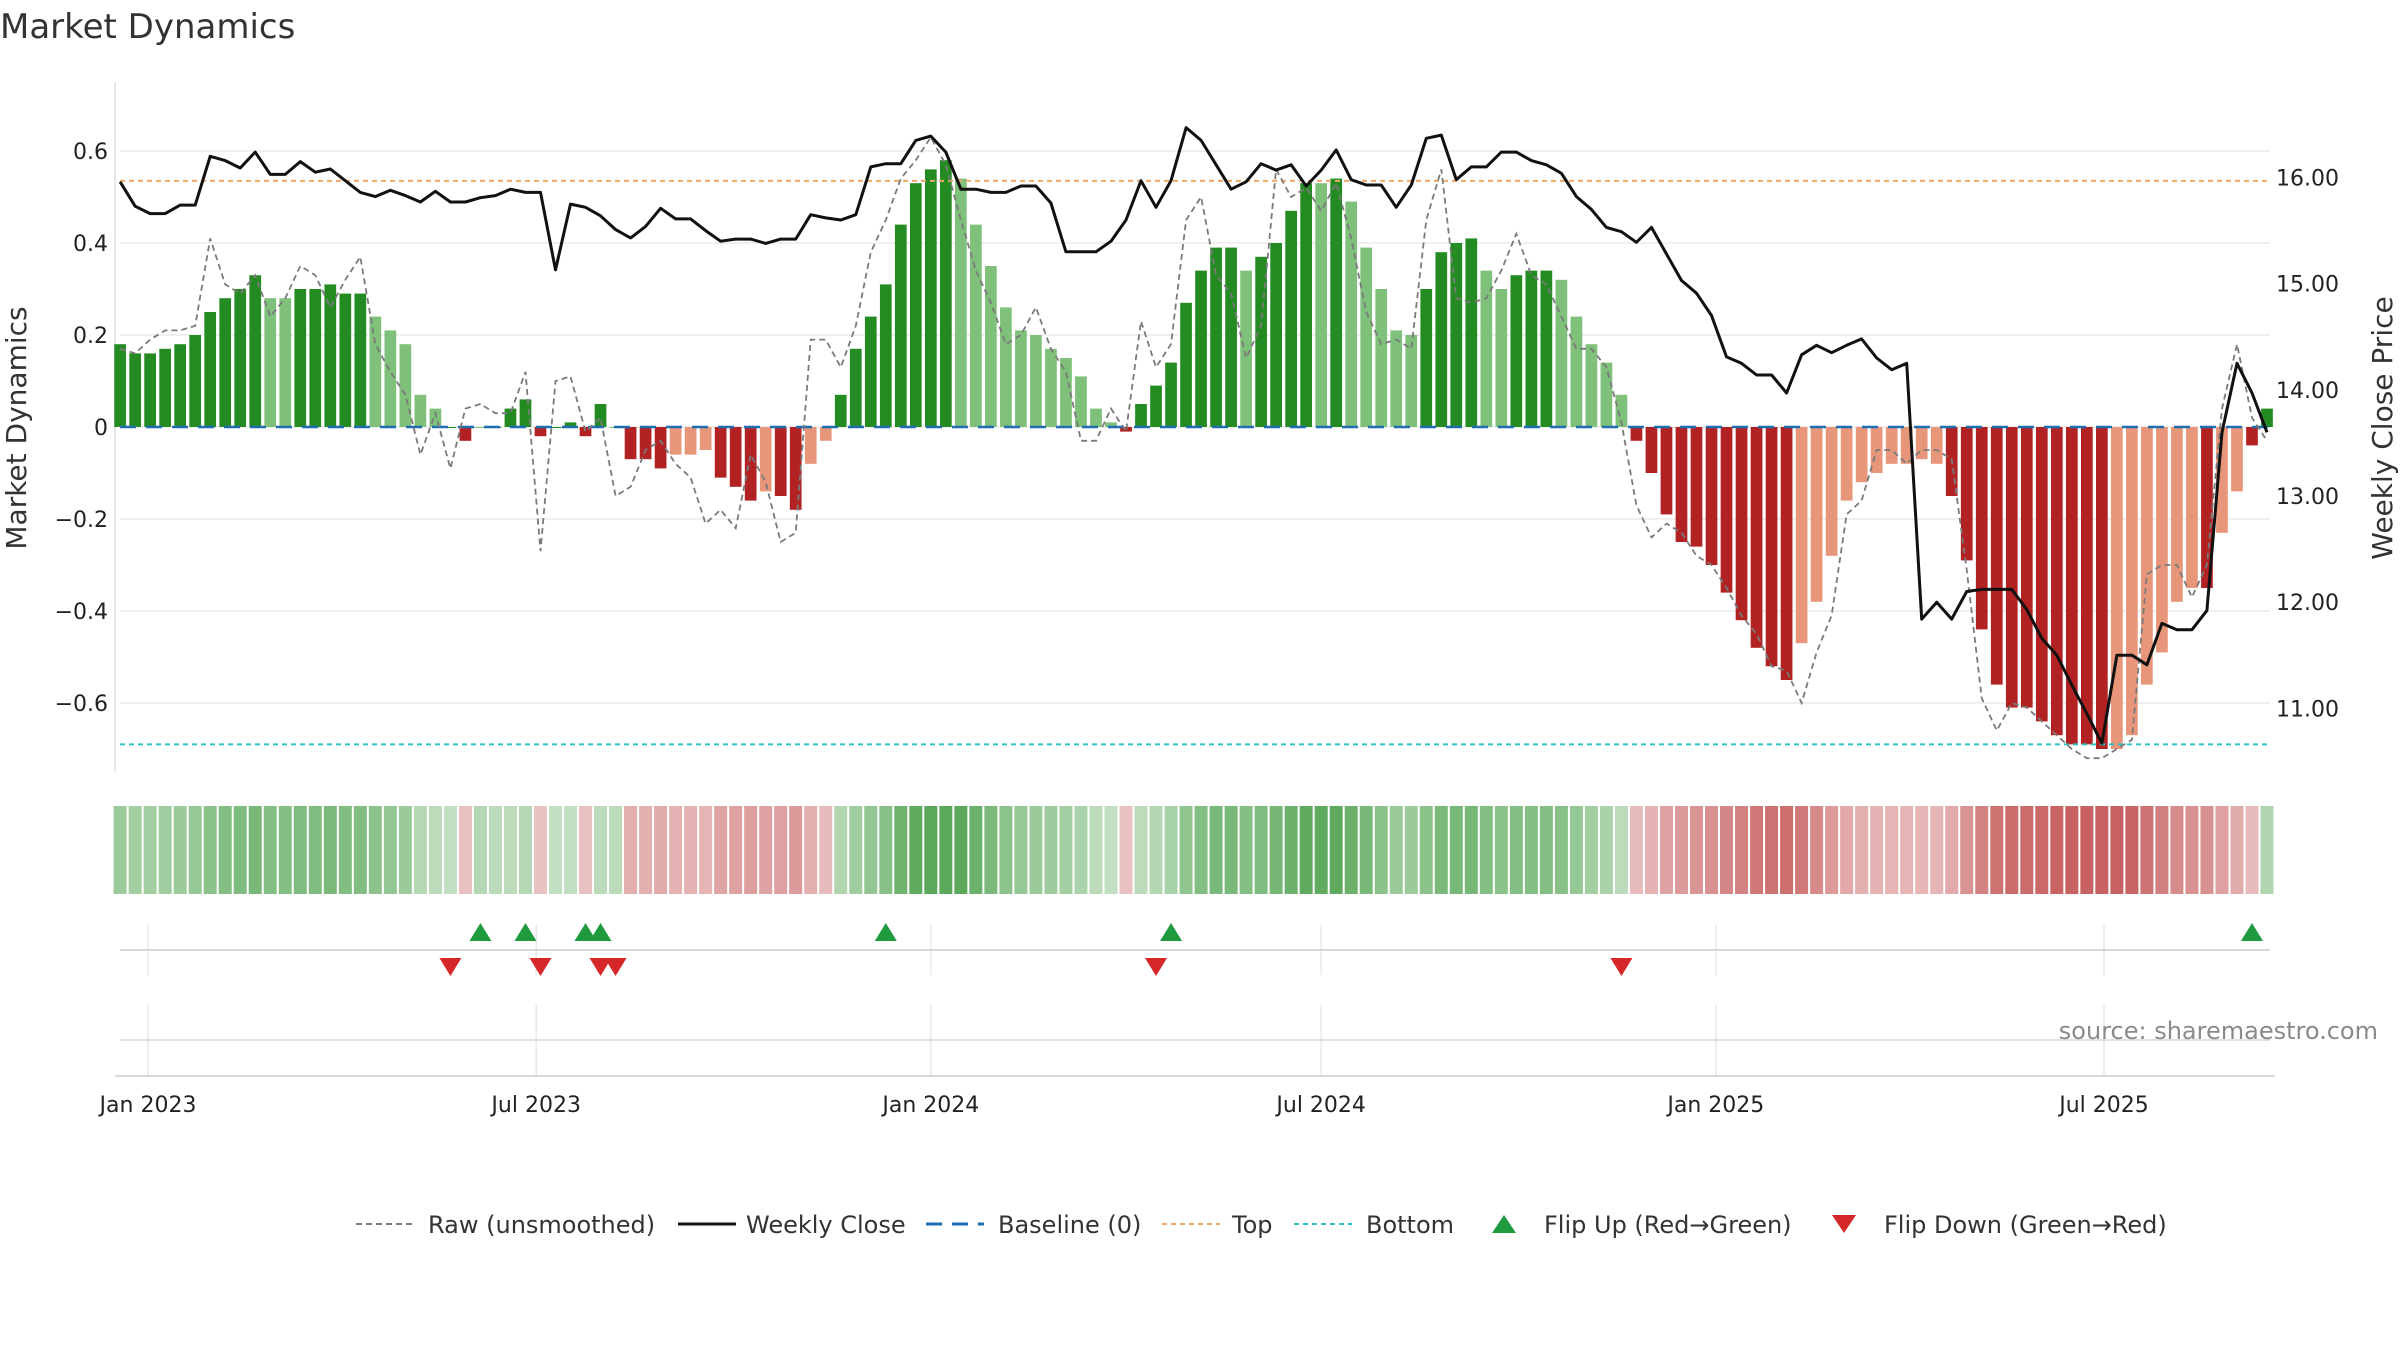 The width and height of the screenshot is (2400, 1350). I want to click on y-tick-label: 0, so click(101, 428).